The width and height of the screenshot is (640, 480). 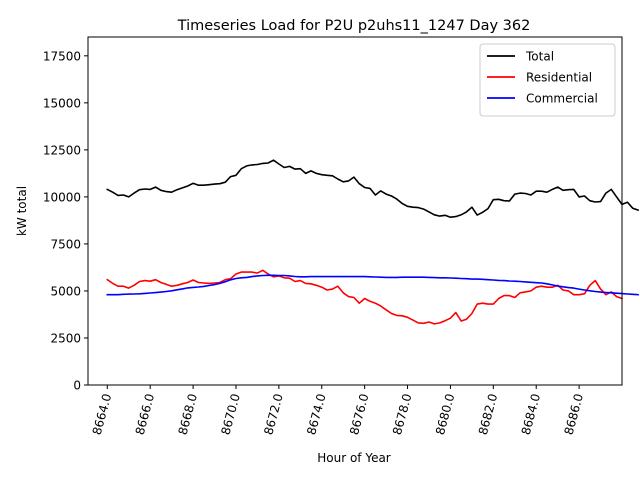 I want to click on x-tick-label: 8670.0, so click(x=230, y=414).